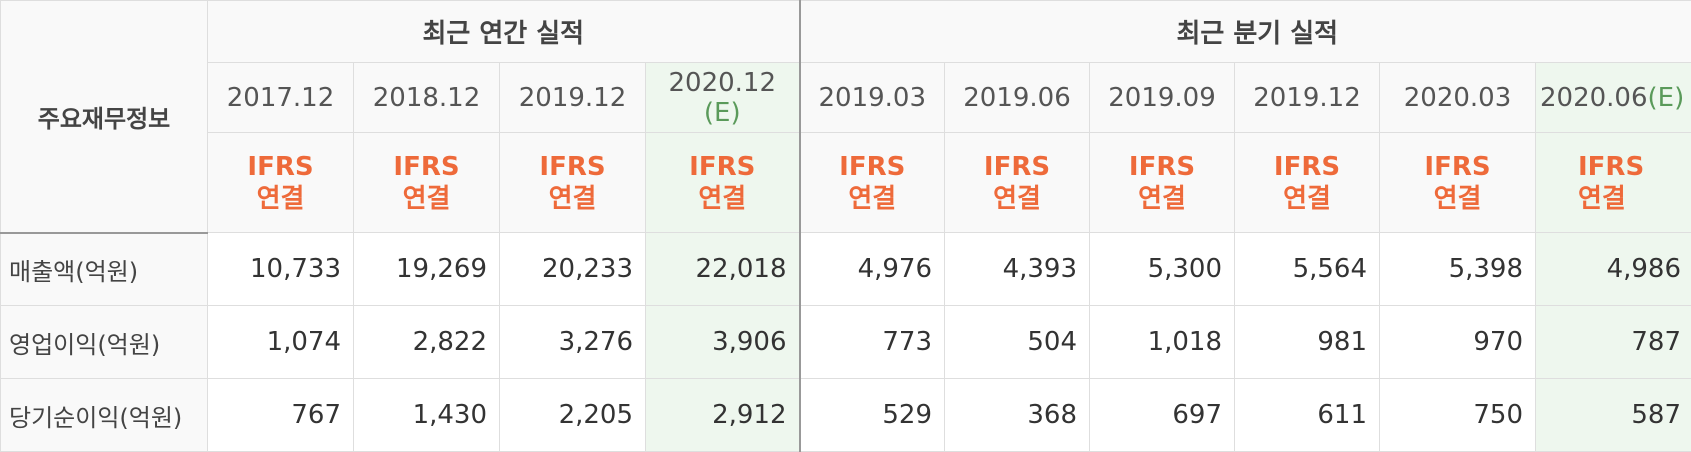  What do you see at coordinates (1613, 415) in the screenshot?
I see `table-cell-estimate: 587` at bounding box center [1613, 415].